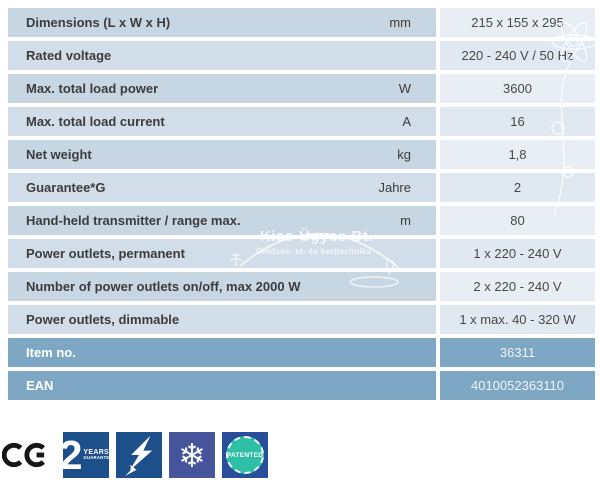 Image resolution: width=600 pixels, height=489 pixels. Describe the element at coordinates (394, 187) in the screenshot. I see `spec-unit: Jahre` at that location.